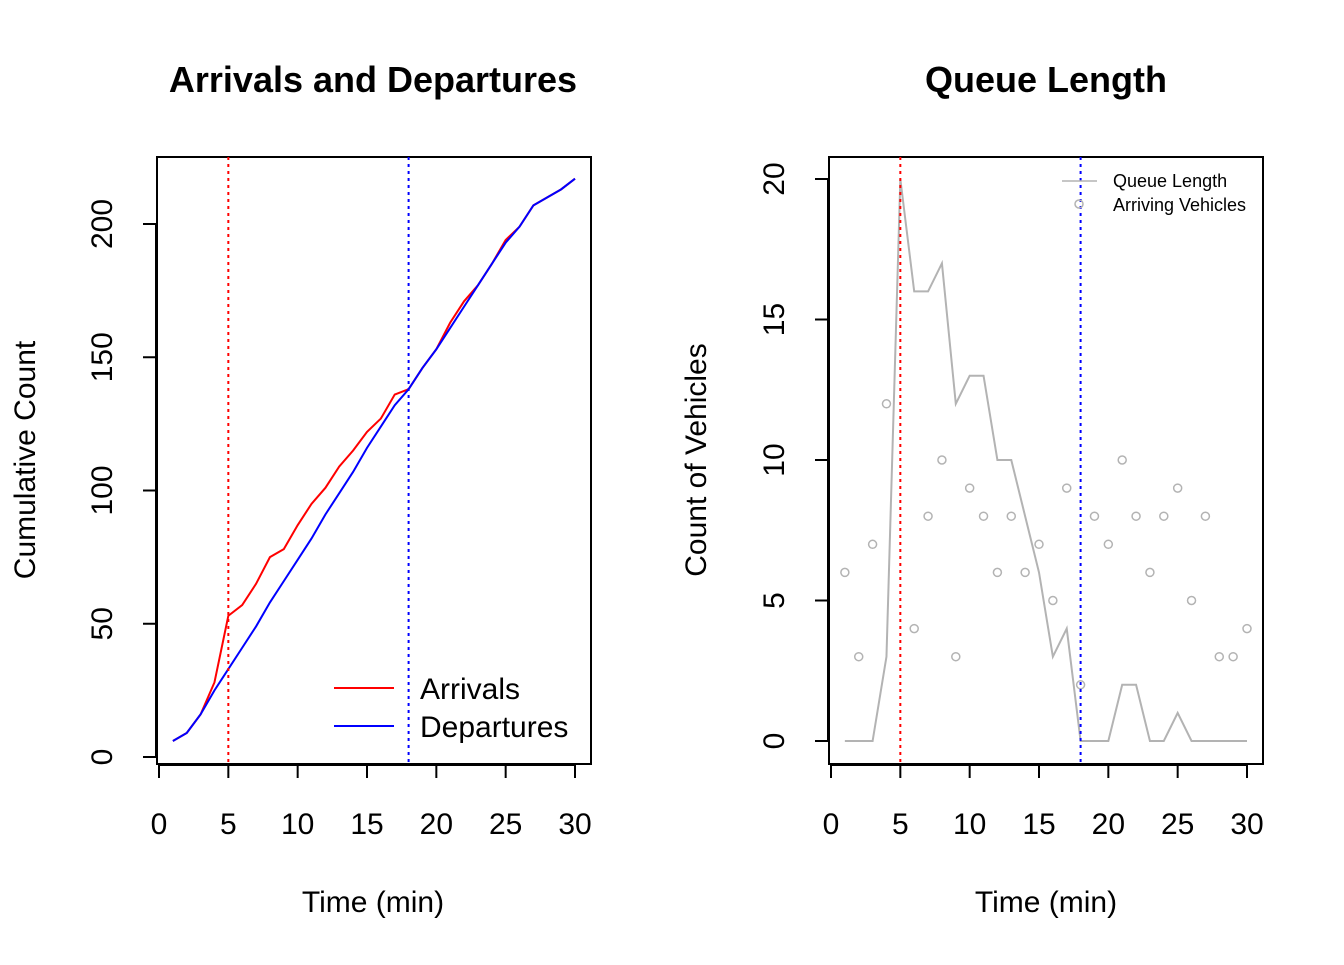 The height and width of the screenshot is (965, 1344). Describe the element at coordinates (696, 459) in the screenshot. I see `y-axis-label: Count of Vehicles` at that location.